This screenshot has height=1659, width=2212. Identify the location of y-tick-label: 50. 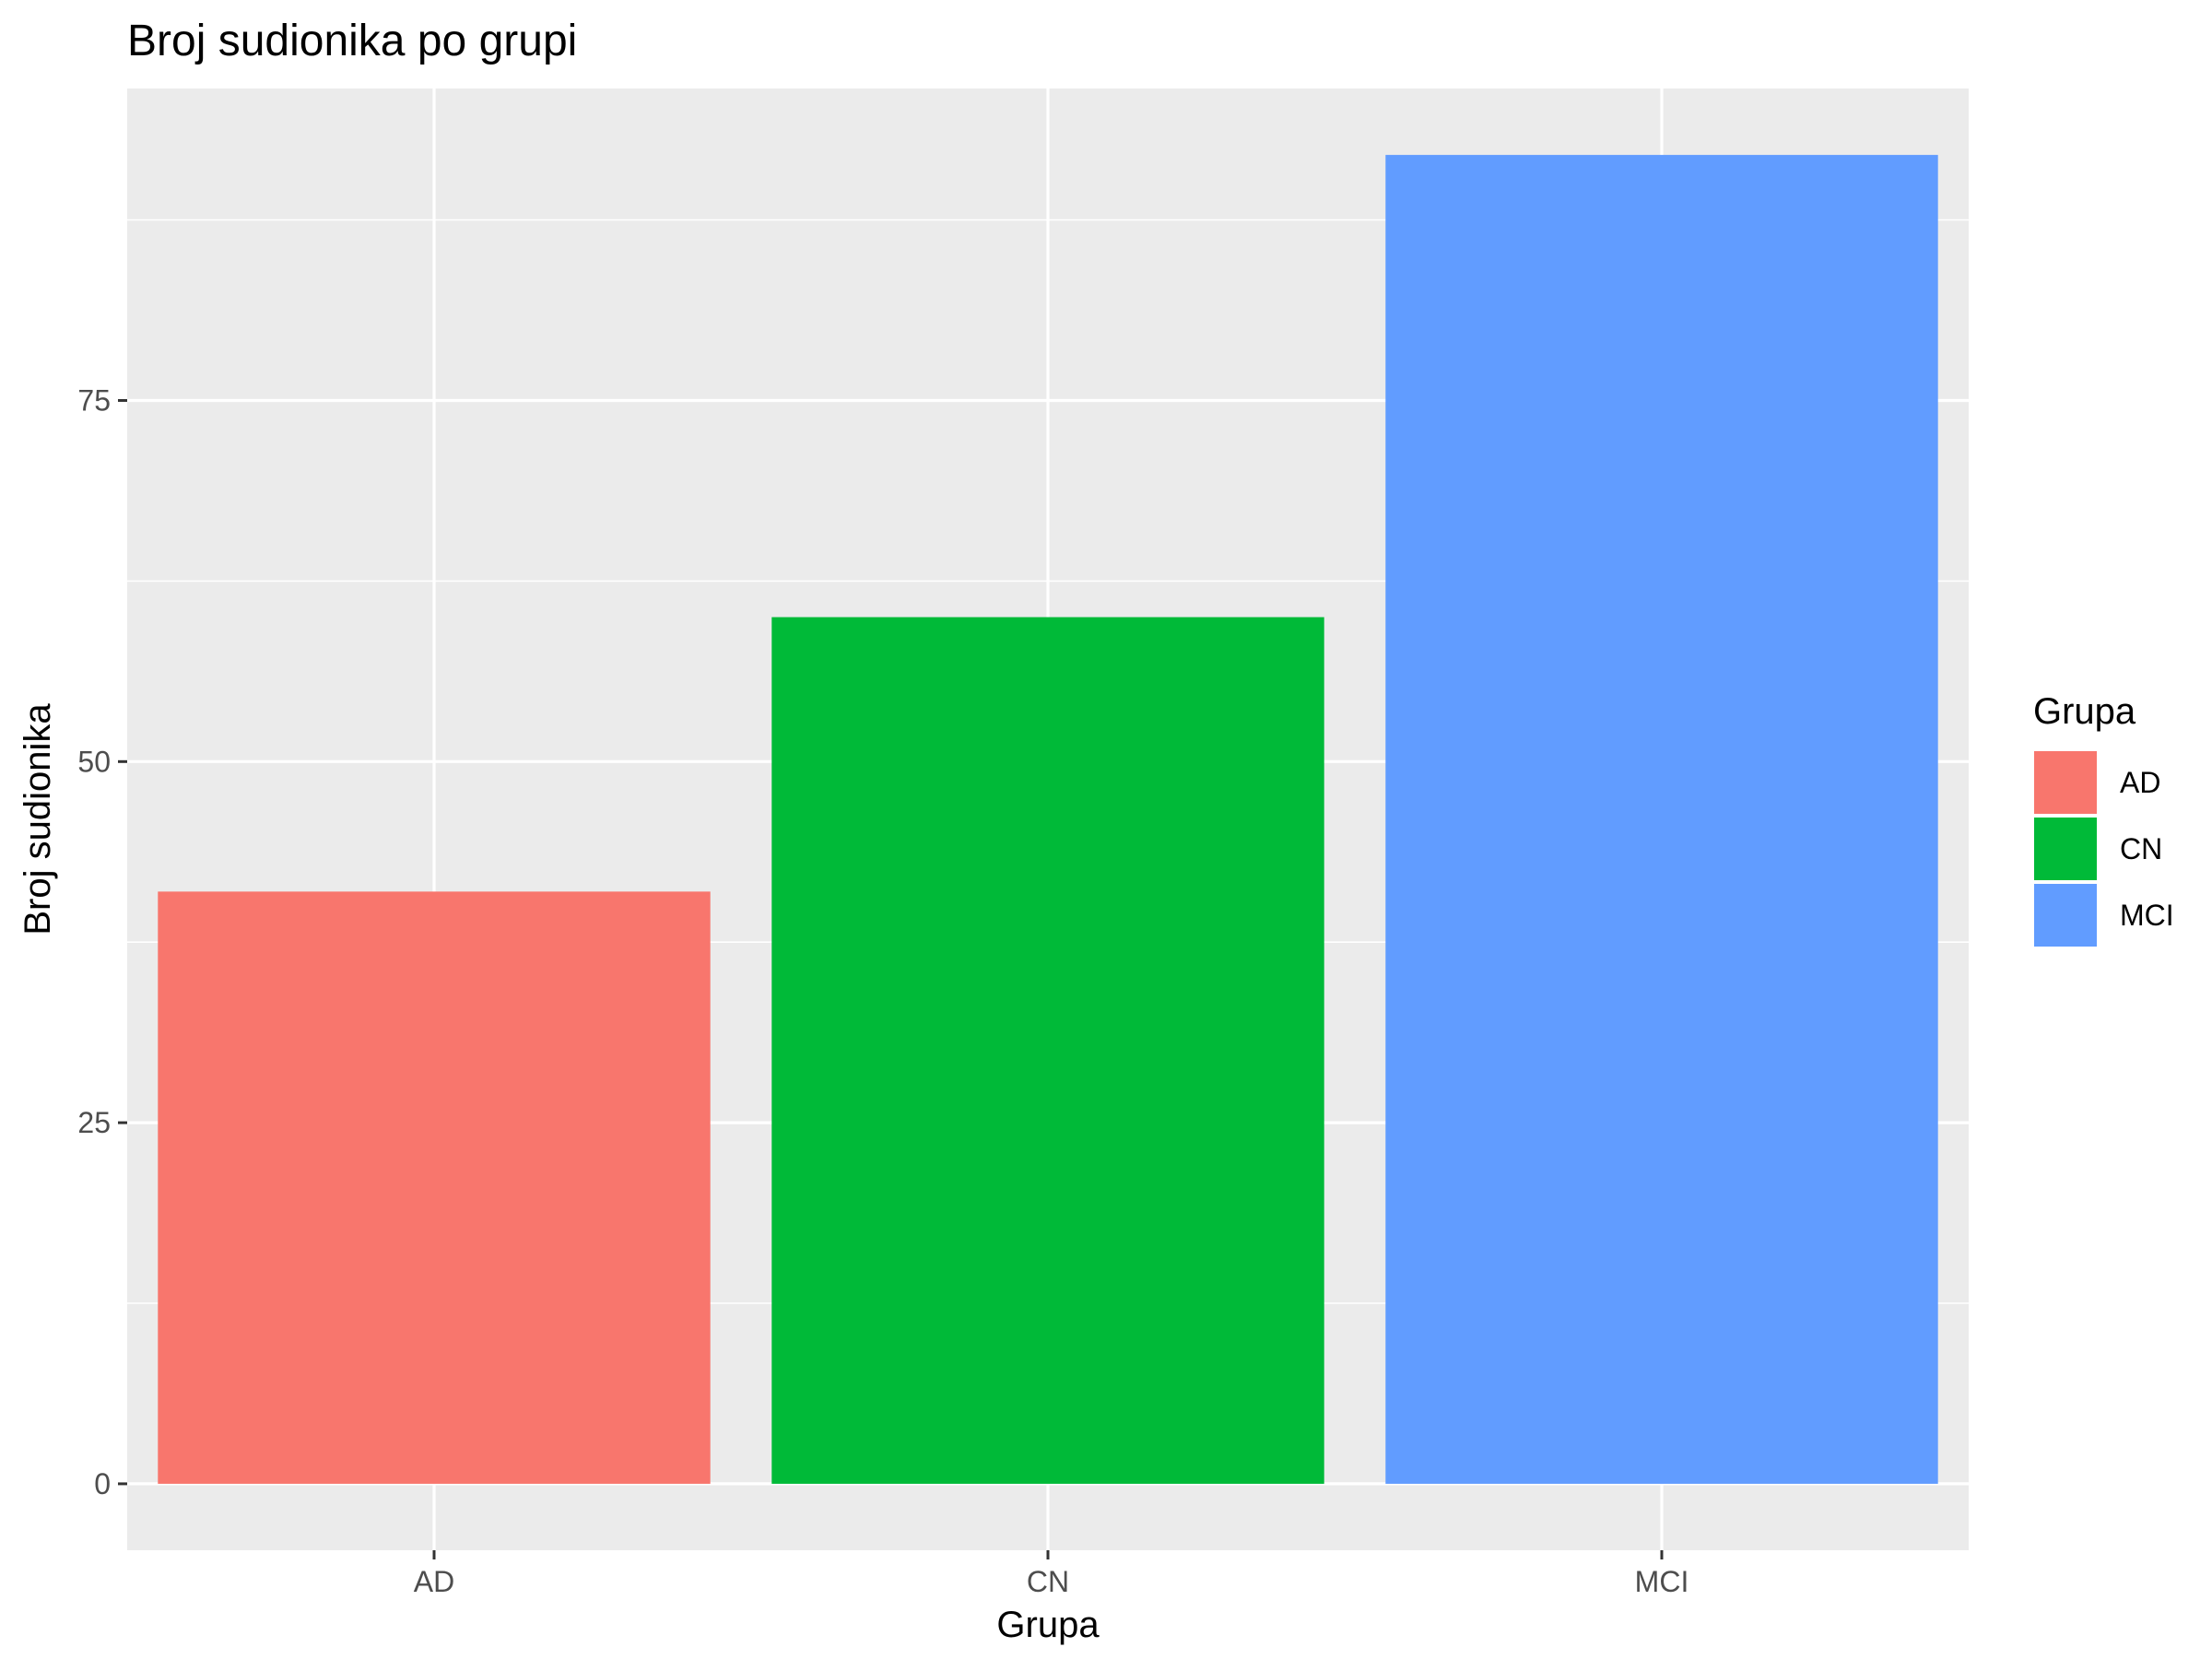
(94, 761).